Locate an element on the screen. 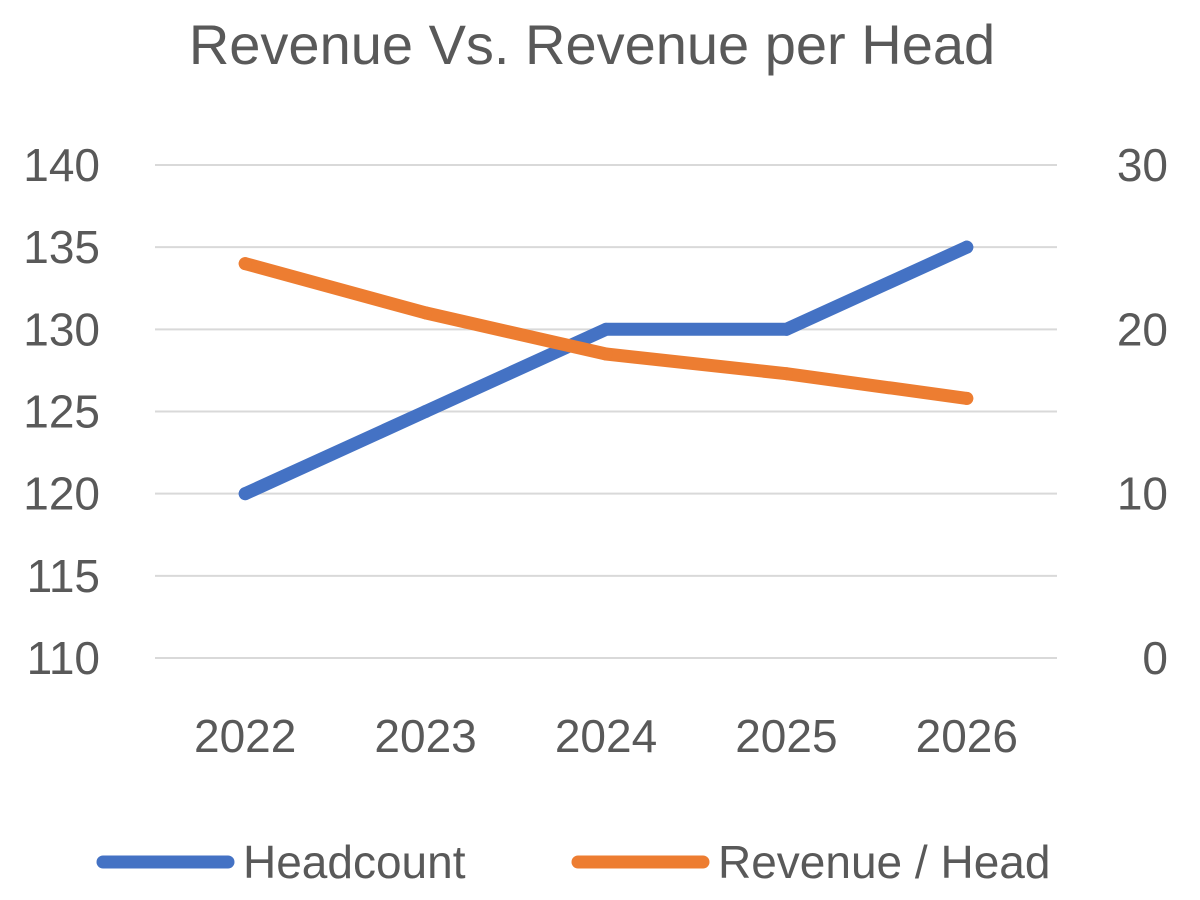 The width and height of the screenshot is (1200, 900). x-axis-tick-label: 2024 is located at coordinates (606, 736).